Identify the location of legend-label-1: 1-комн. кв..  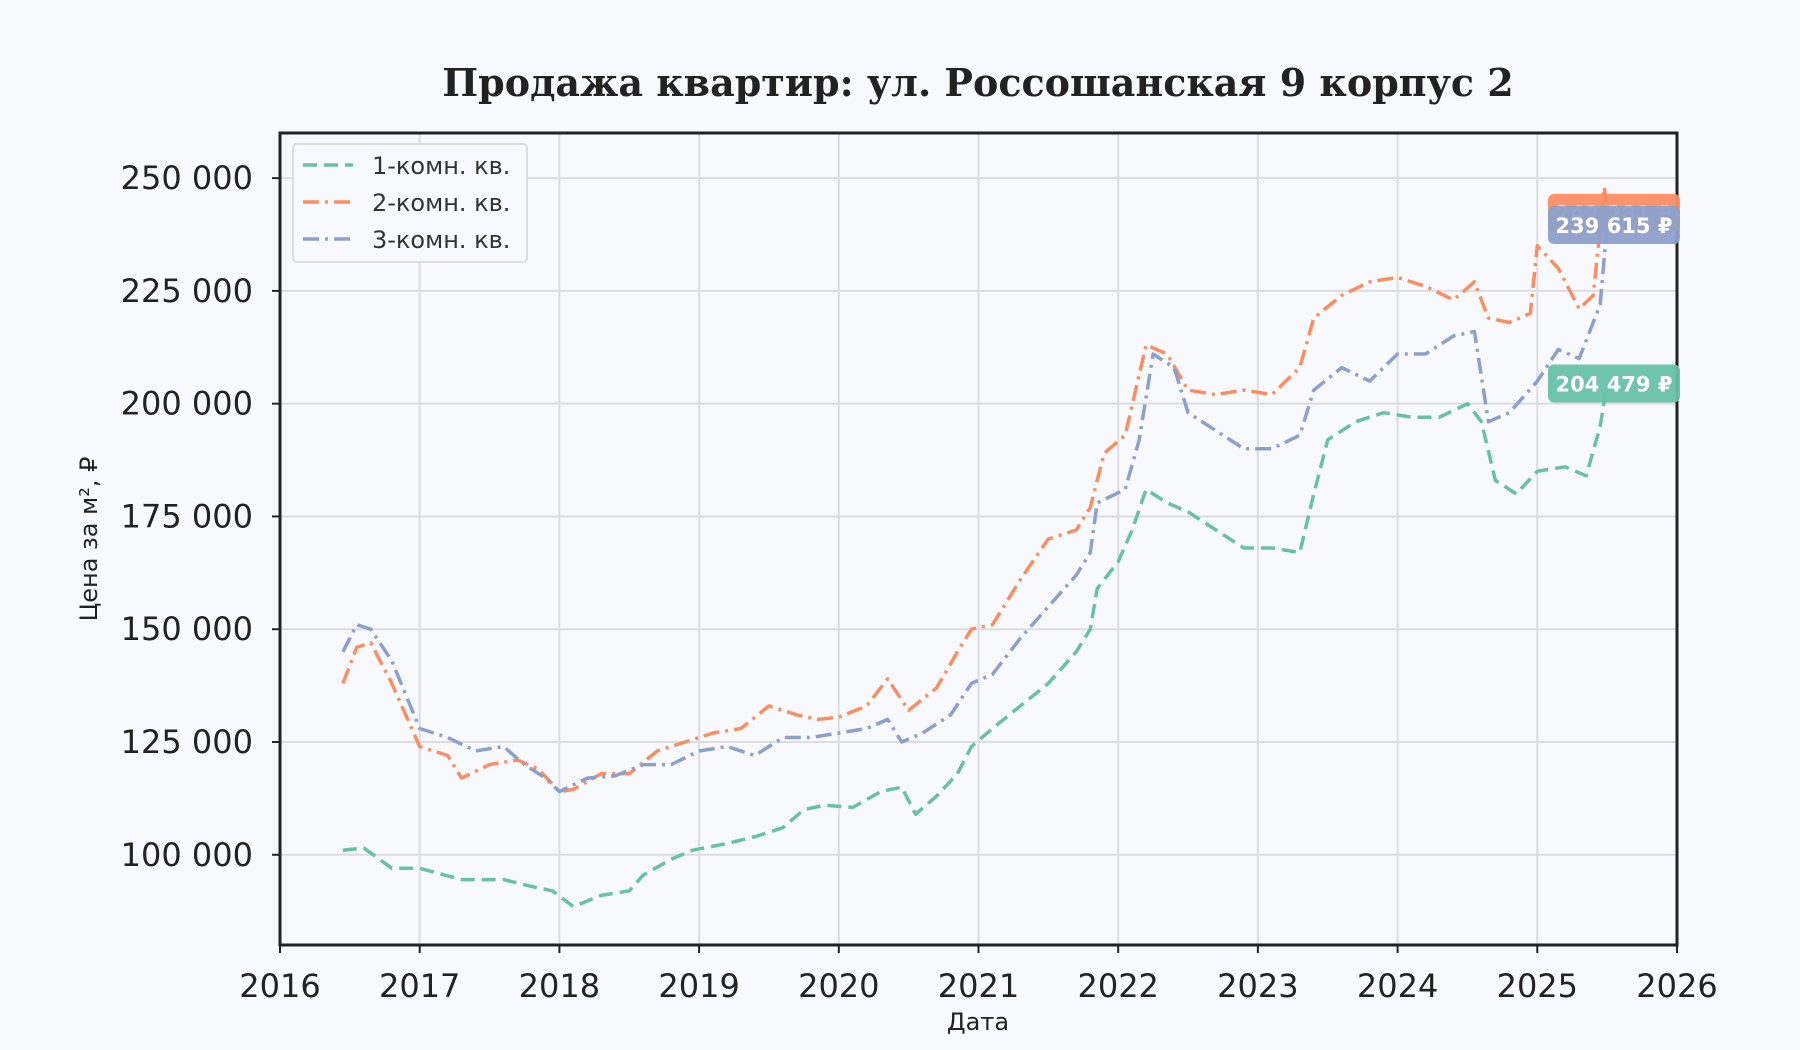
(441, 166).